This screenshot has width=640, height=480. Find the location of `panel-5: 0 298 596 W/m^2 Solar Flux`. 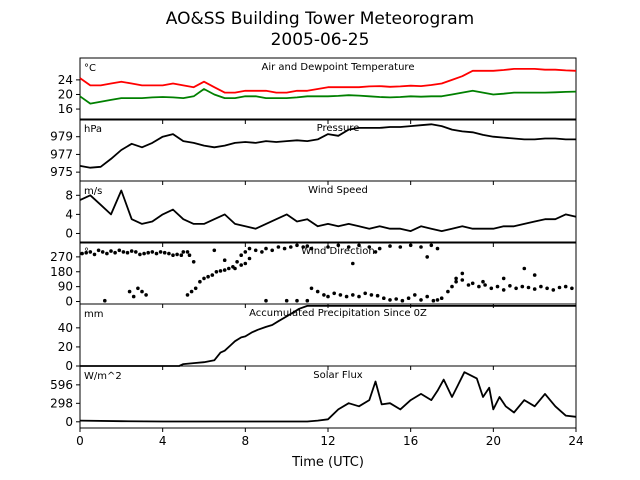

panel-5: 0 298 596 W/m^2 Solar Flux is located at coordinates (313, 398).